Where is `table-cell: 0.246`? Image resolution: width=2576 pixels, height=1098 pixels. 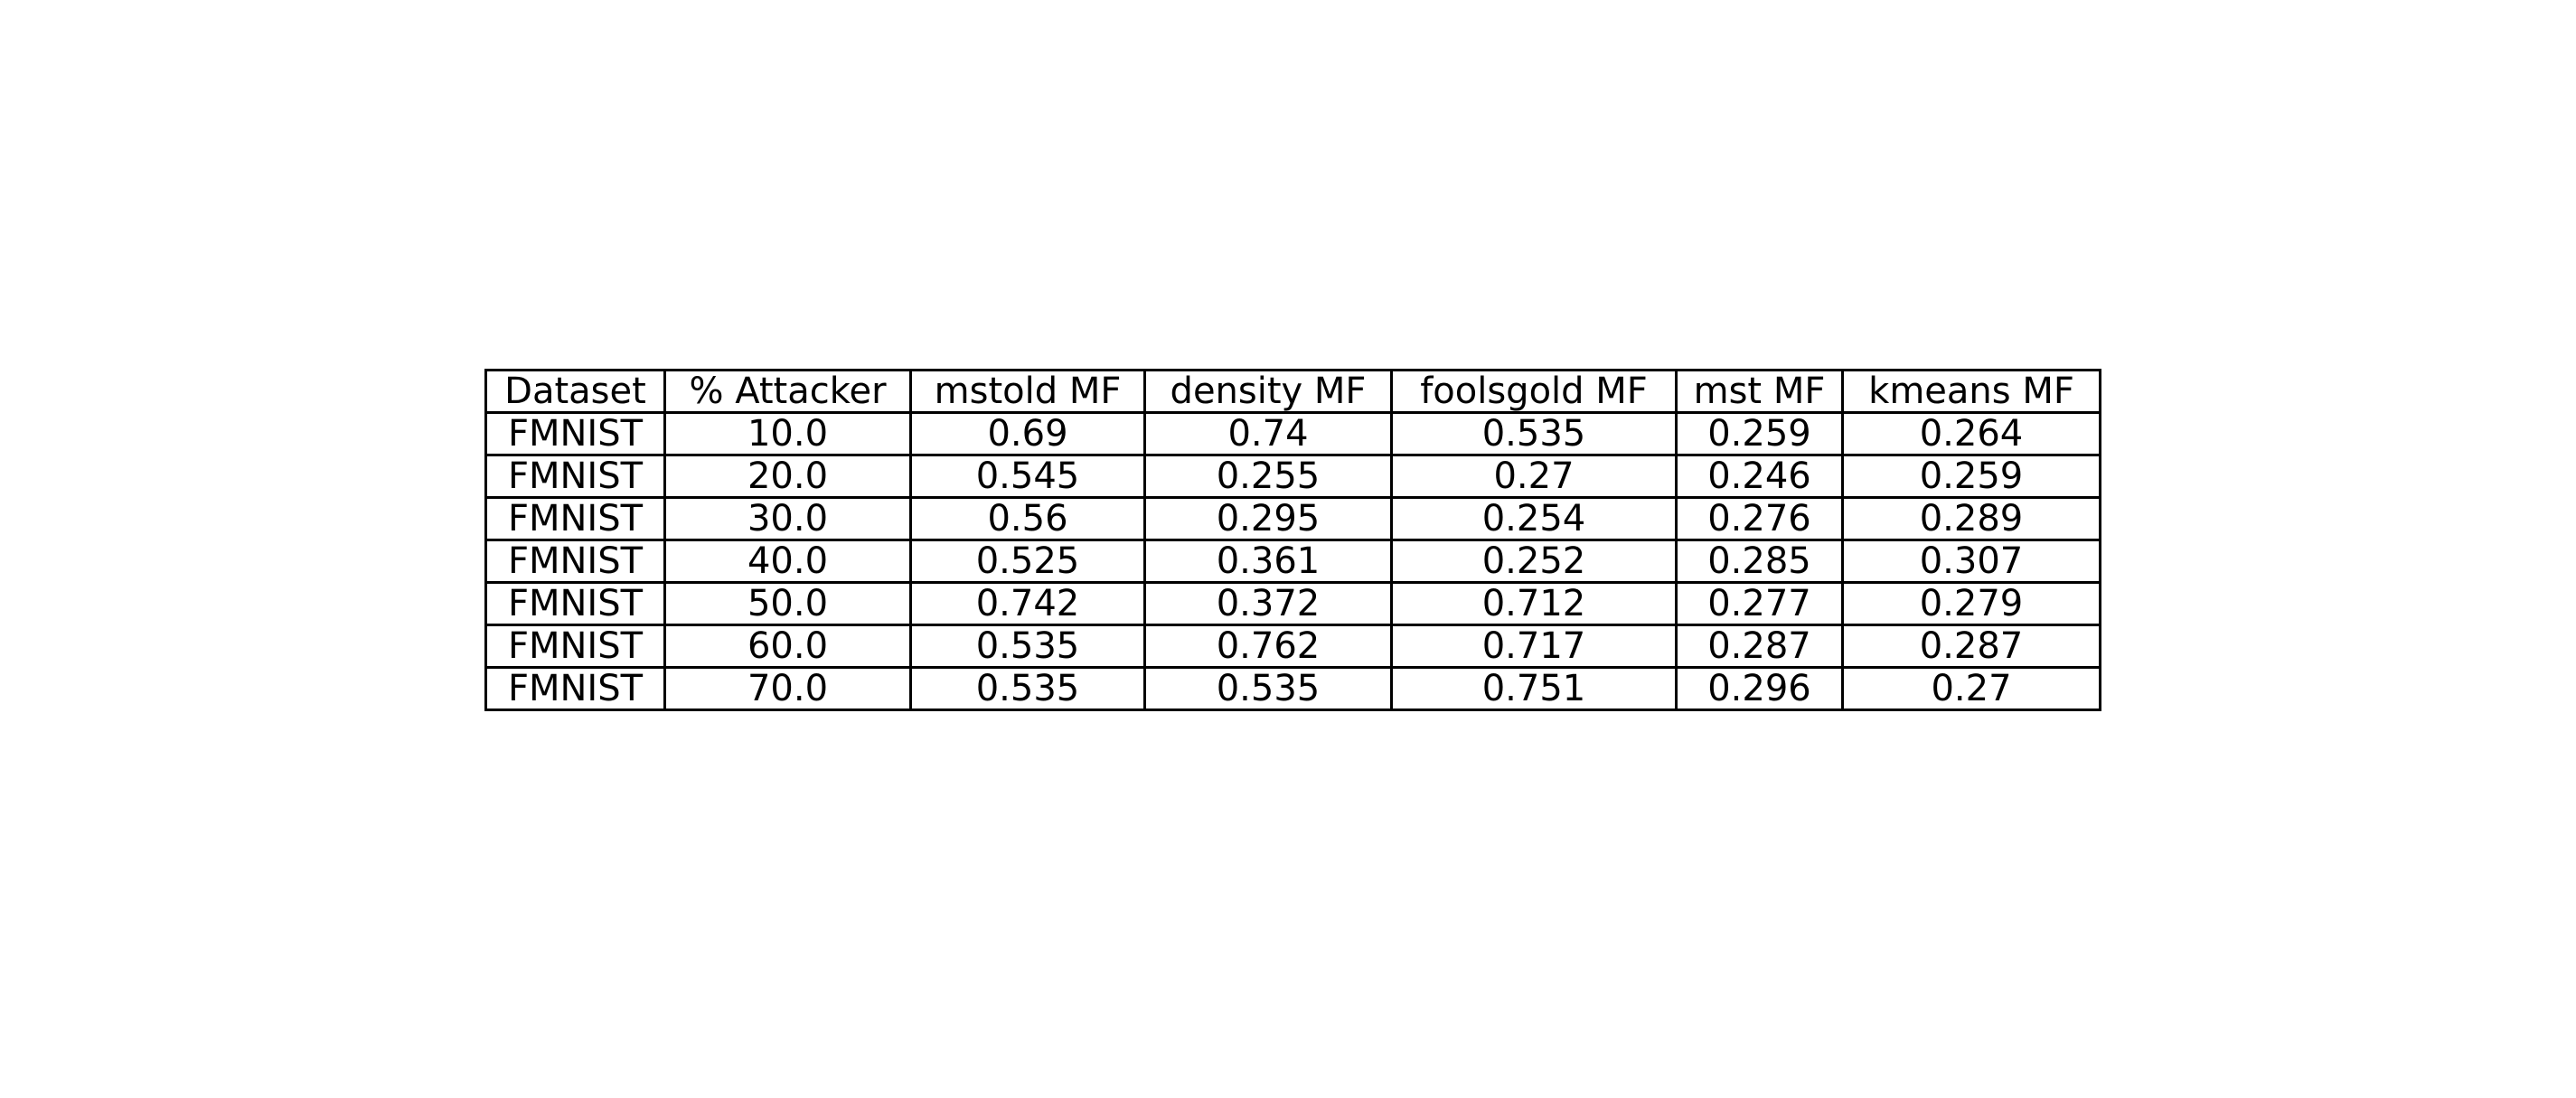 table-cell: 0.246 is located at coordinates (1759, 477).